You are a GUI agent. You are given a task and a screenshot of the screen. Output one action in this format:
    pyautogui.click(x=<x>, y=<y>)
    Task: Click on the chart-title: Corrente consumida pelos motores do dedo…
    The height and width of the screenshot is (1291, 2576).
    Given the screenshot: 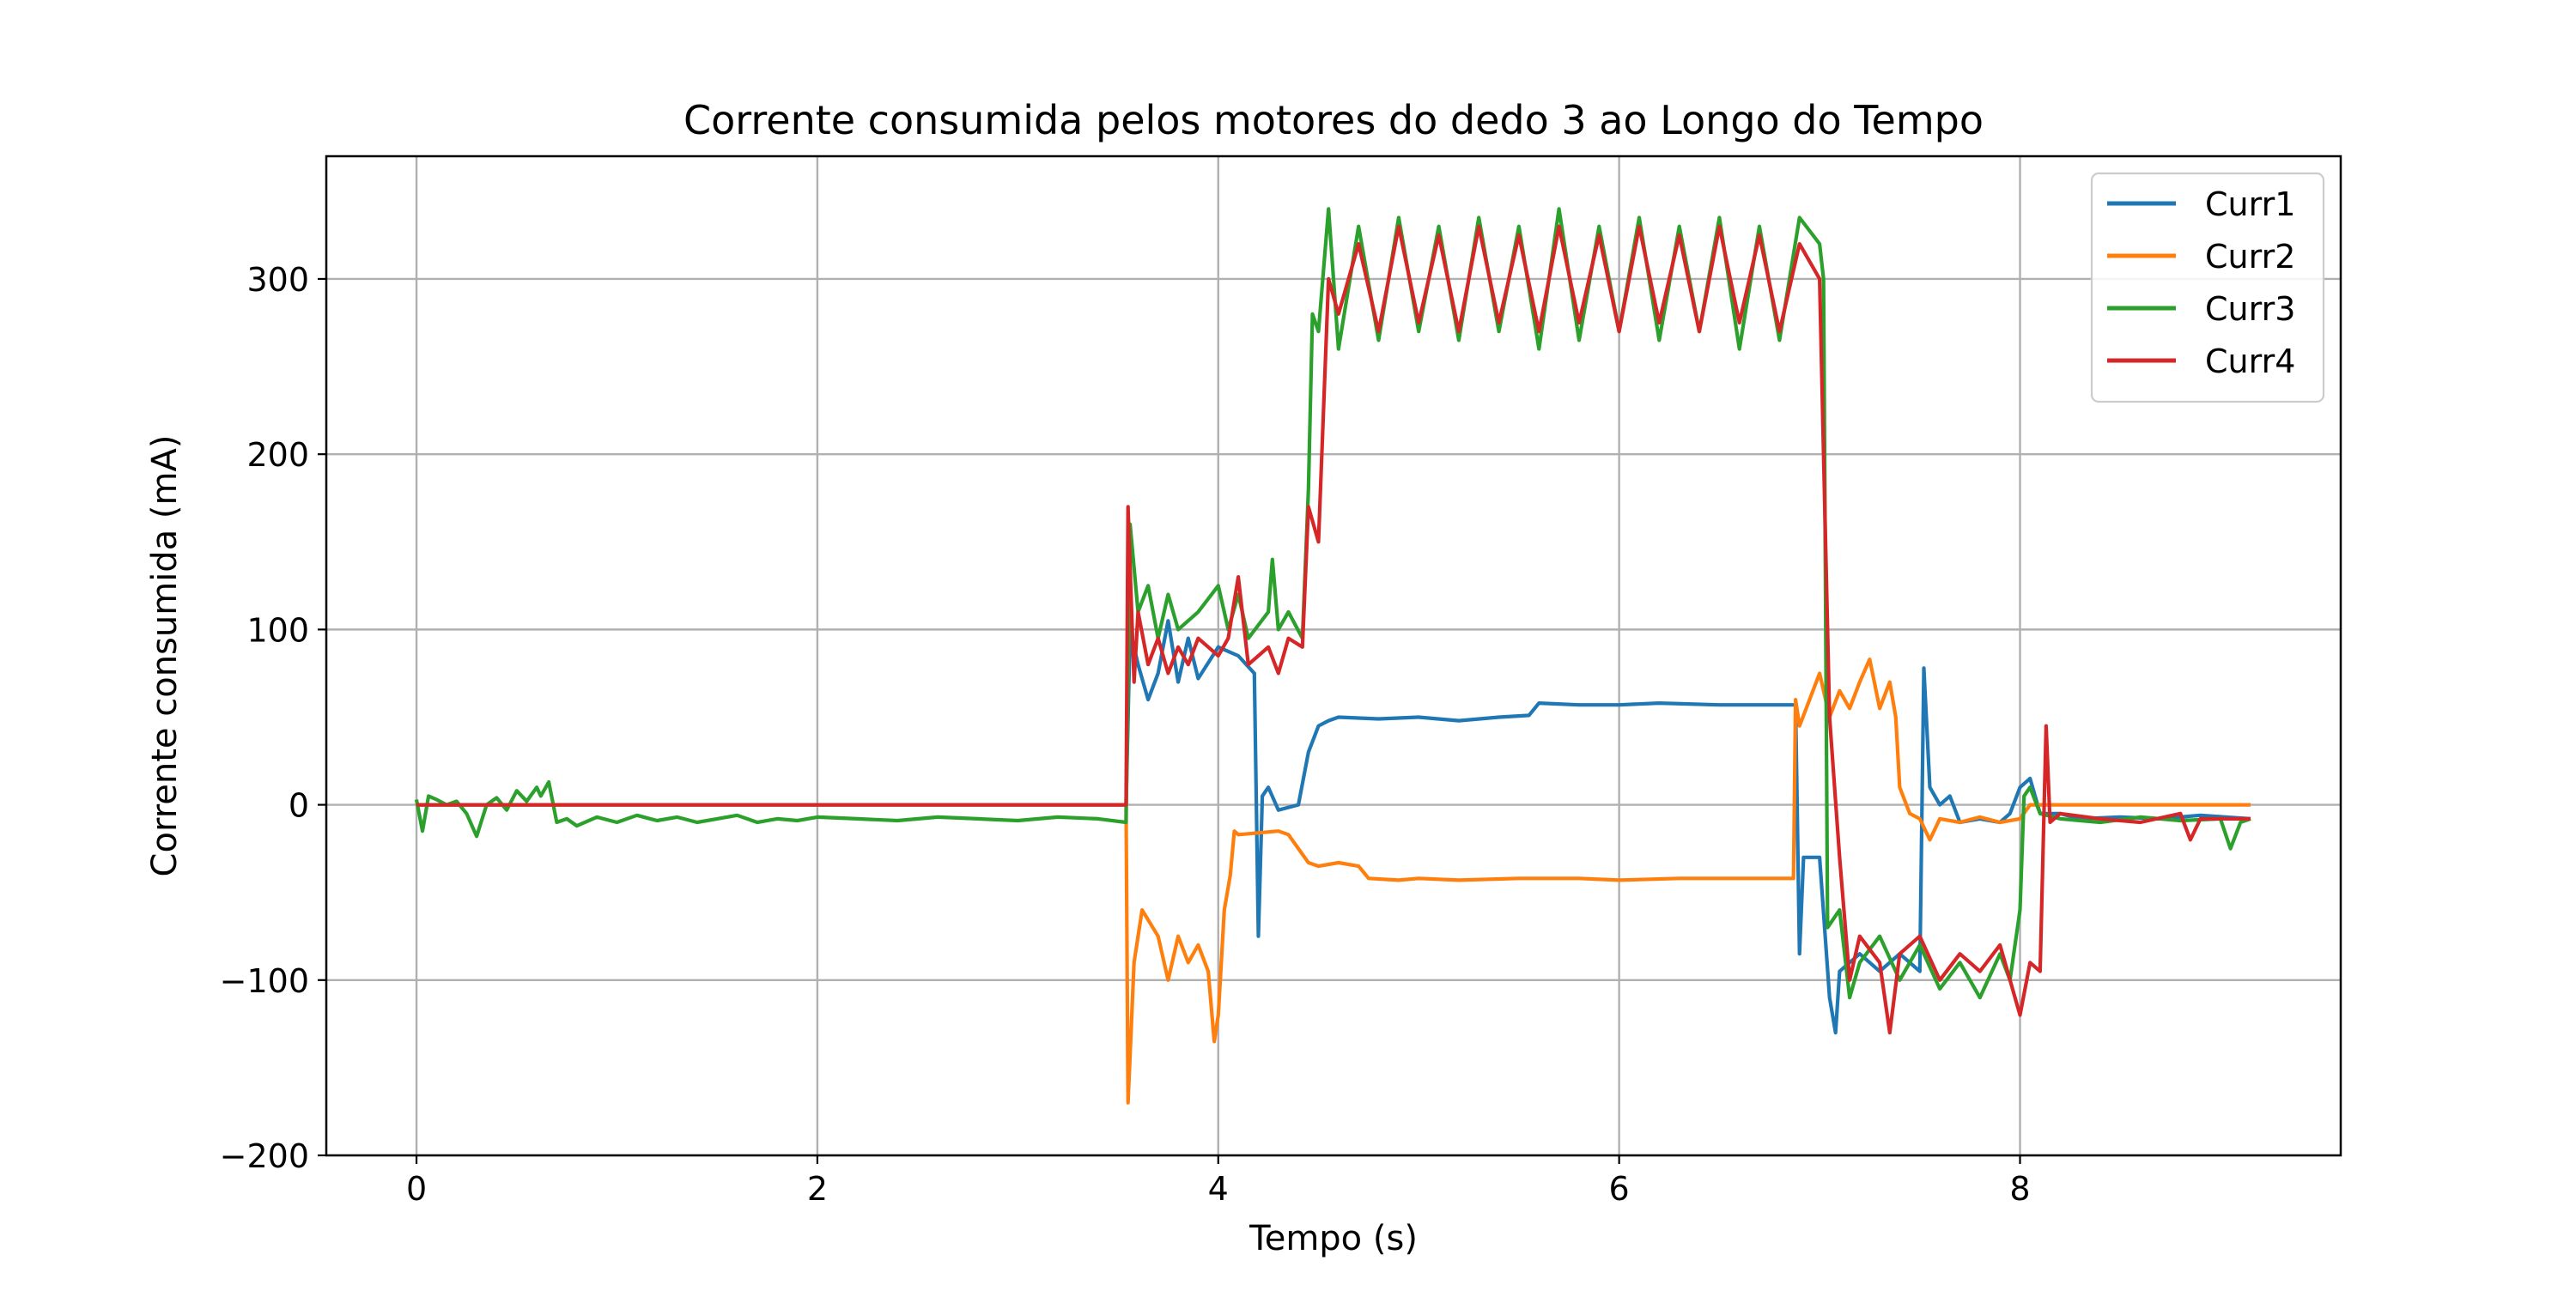 What is the action you would take?
    pyautogui.click(x=1334, y=120)
    